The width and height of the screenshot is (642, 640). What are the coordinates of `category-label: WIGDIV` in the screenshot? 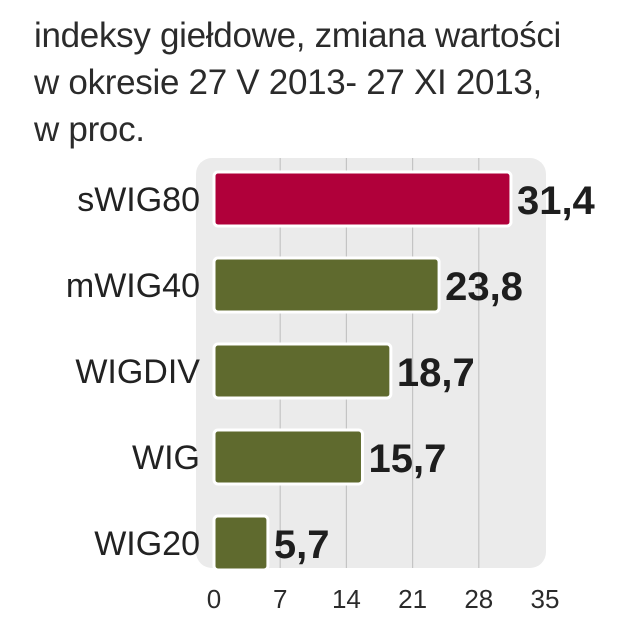 It's located at (137, 372).